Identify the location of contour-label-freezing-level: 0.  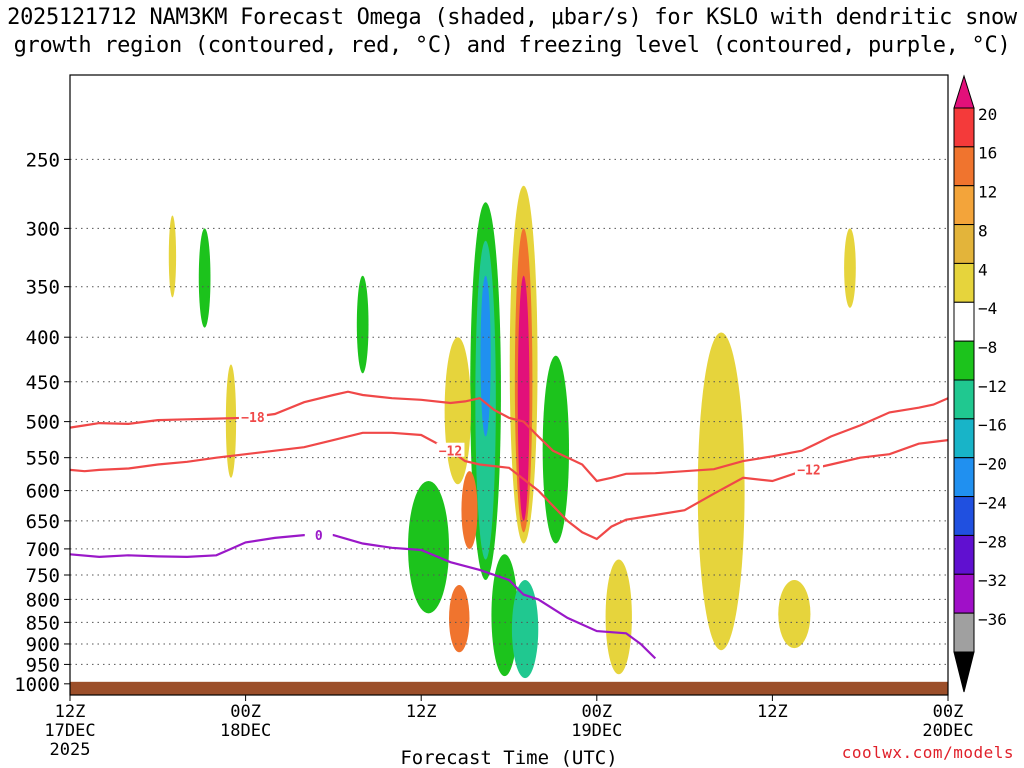
(319, 536).